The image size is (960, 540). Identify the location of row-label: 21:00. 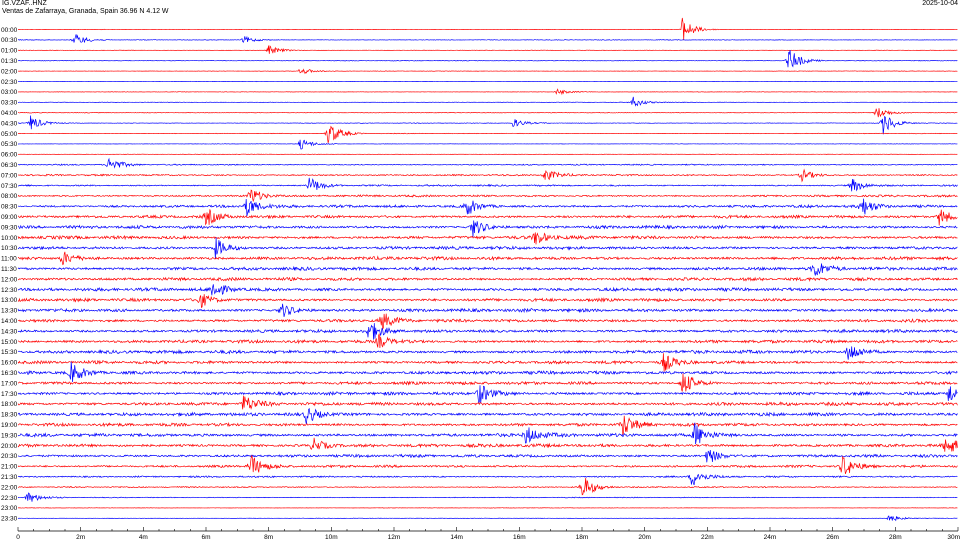
(9, 467).